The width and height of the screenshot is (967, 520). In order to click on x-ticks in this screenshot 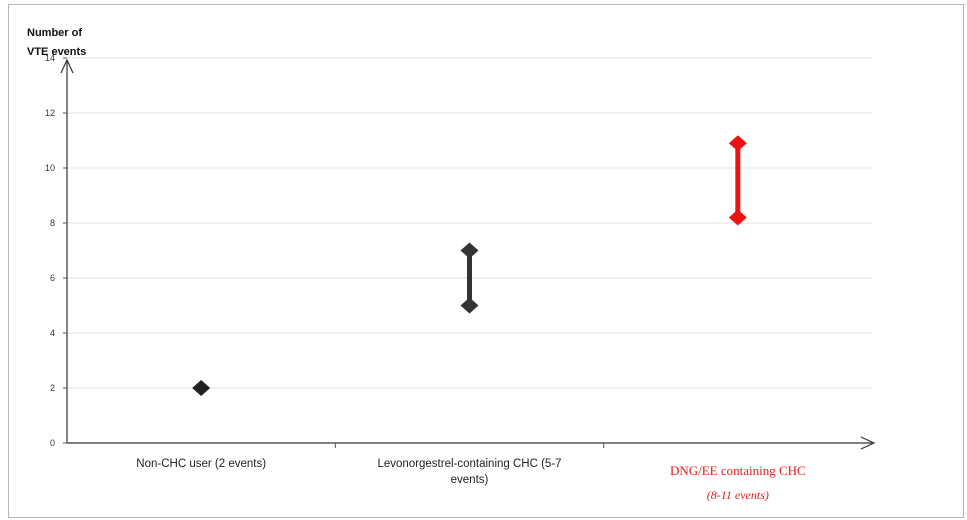, I will do `click(469, 445)`.